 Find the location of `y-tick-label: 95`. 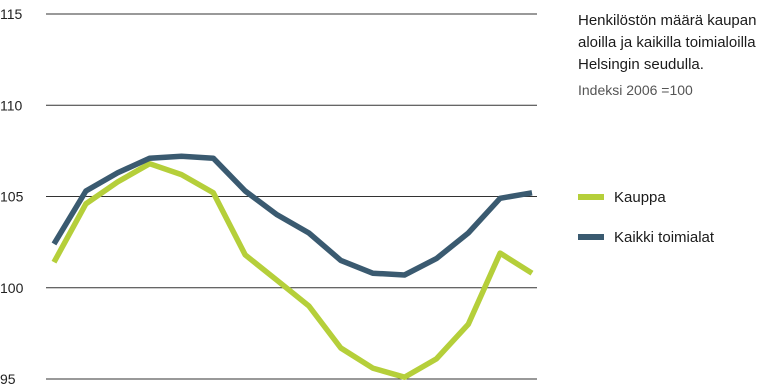

y-tick-label: 95 is located at coordinates (8, 379).